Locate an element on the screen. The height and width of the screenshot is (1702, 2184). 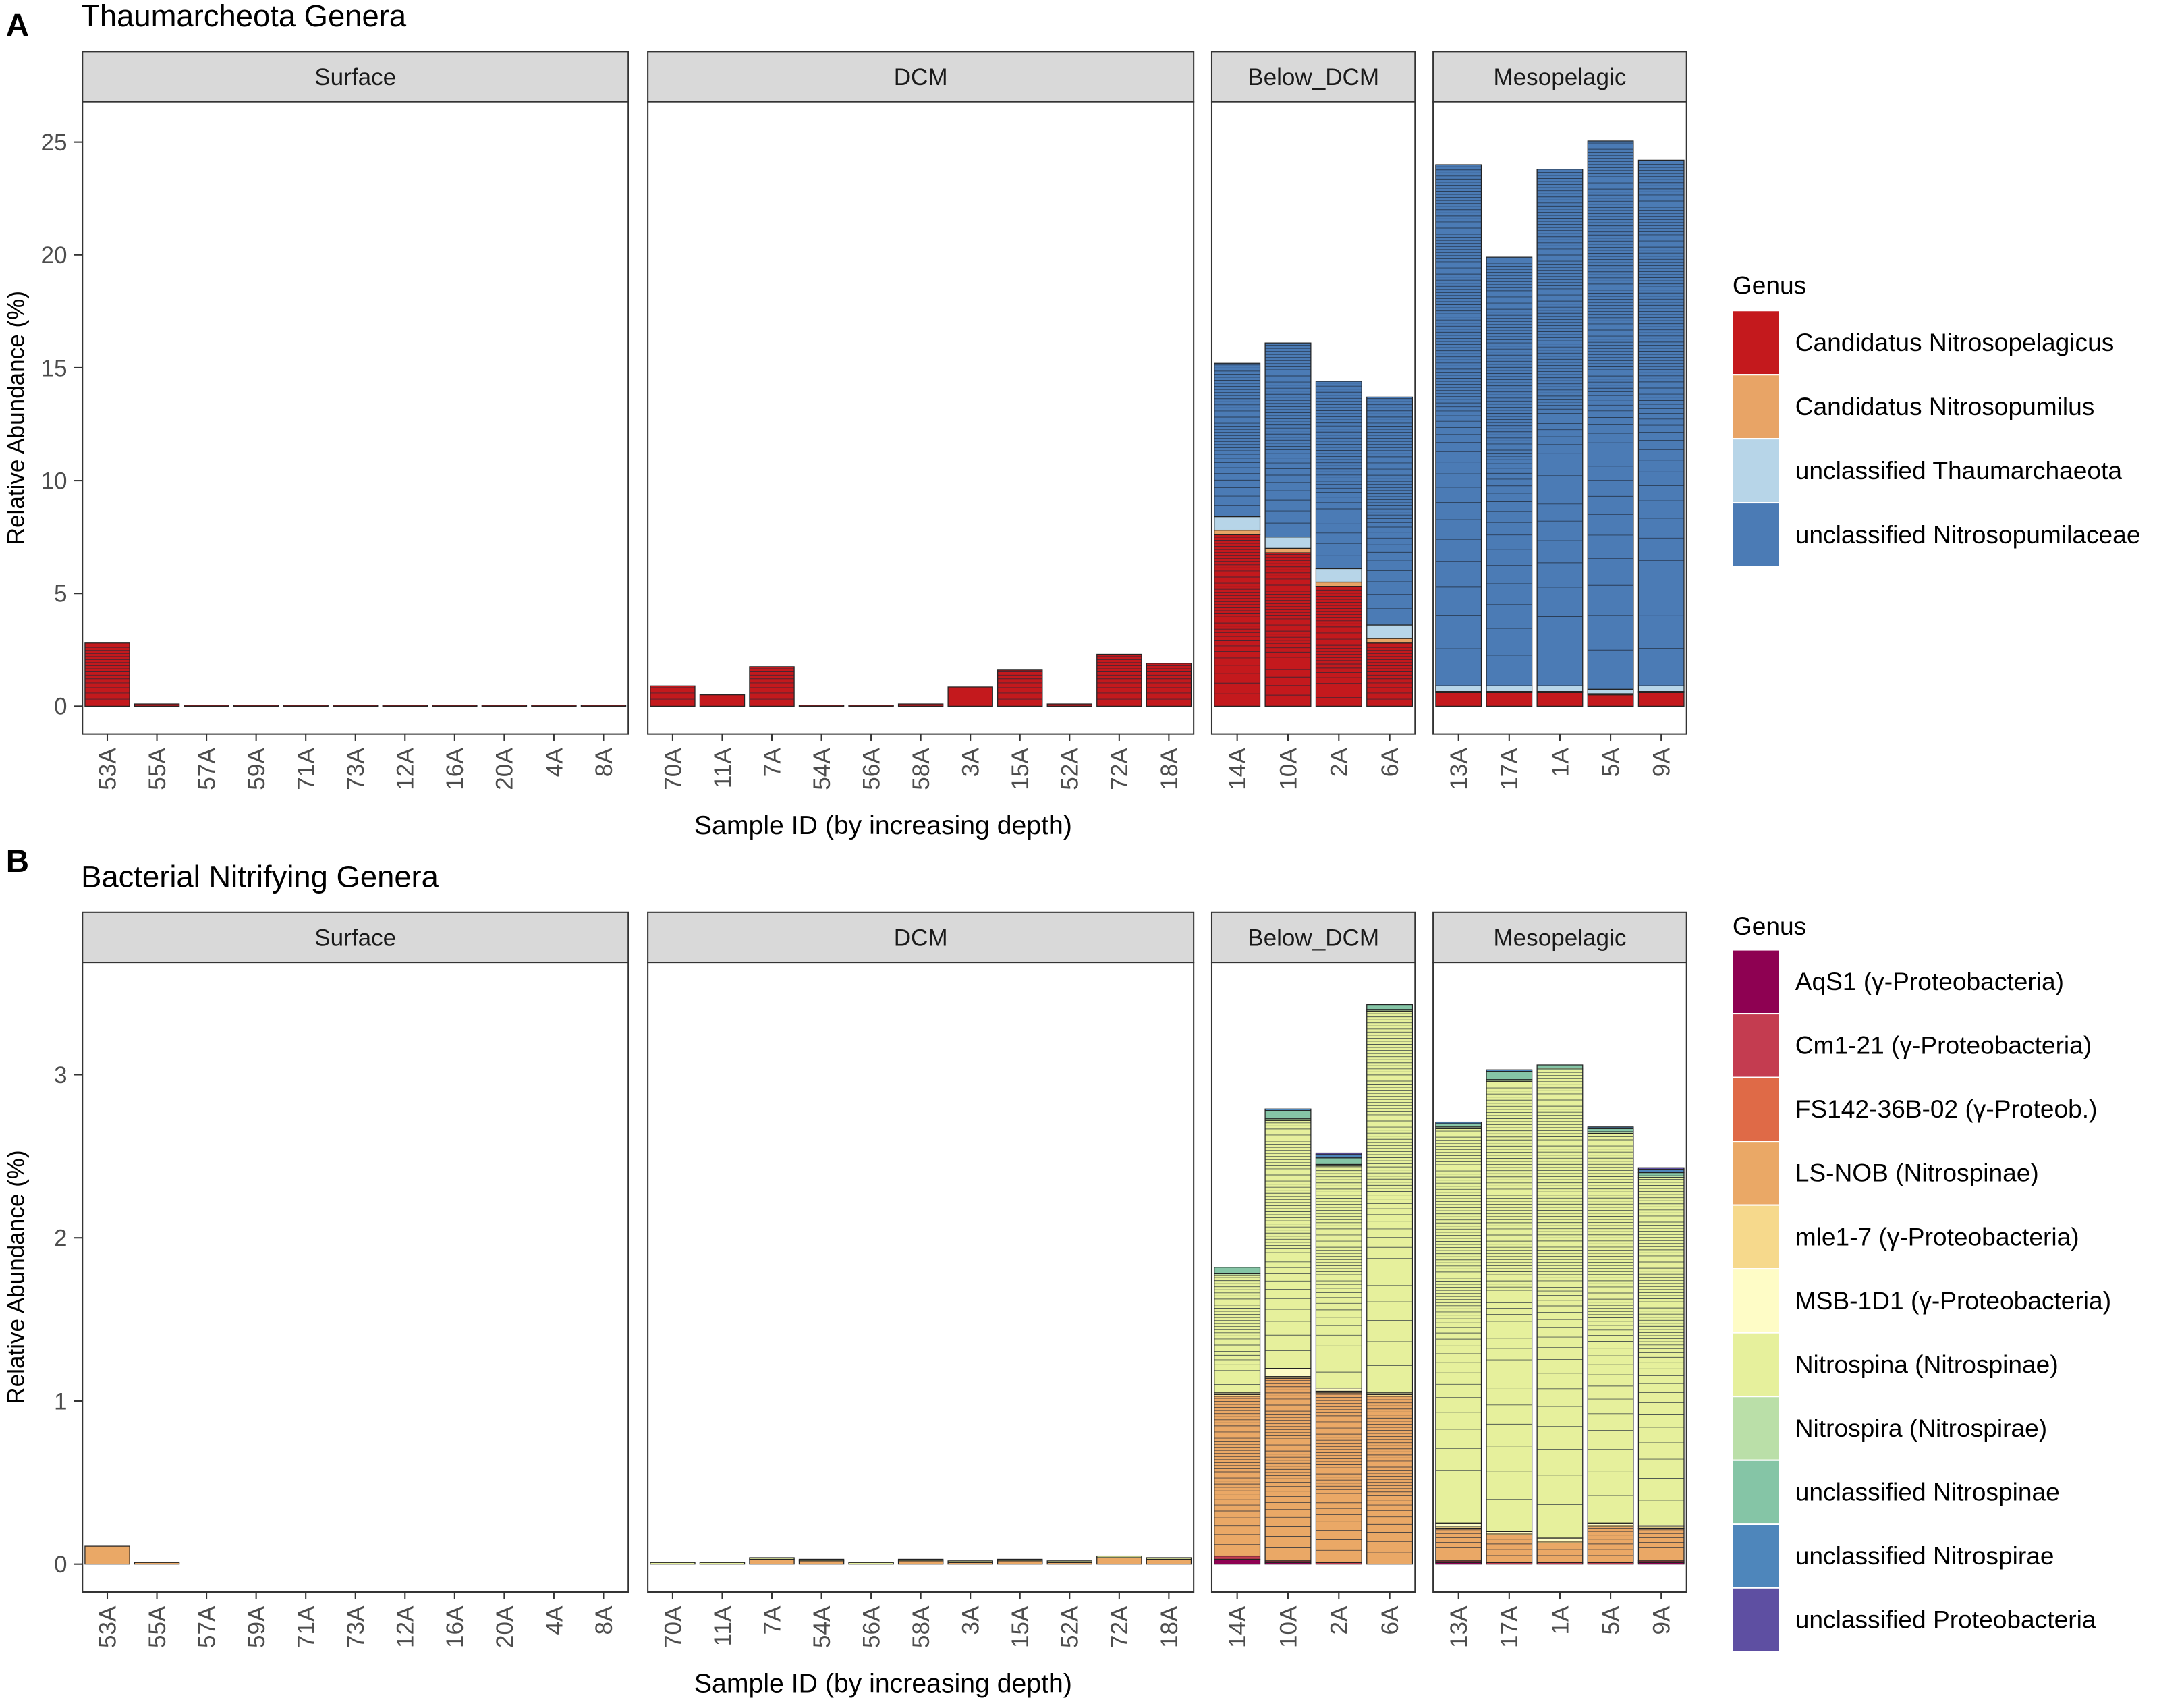
legend-label: Nitrospira (Nitrospirae) is located at coordinates (1921, 1428).